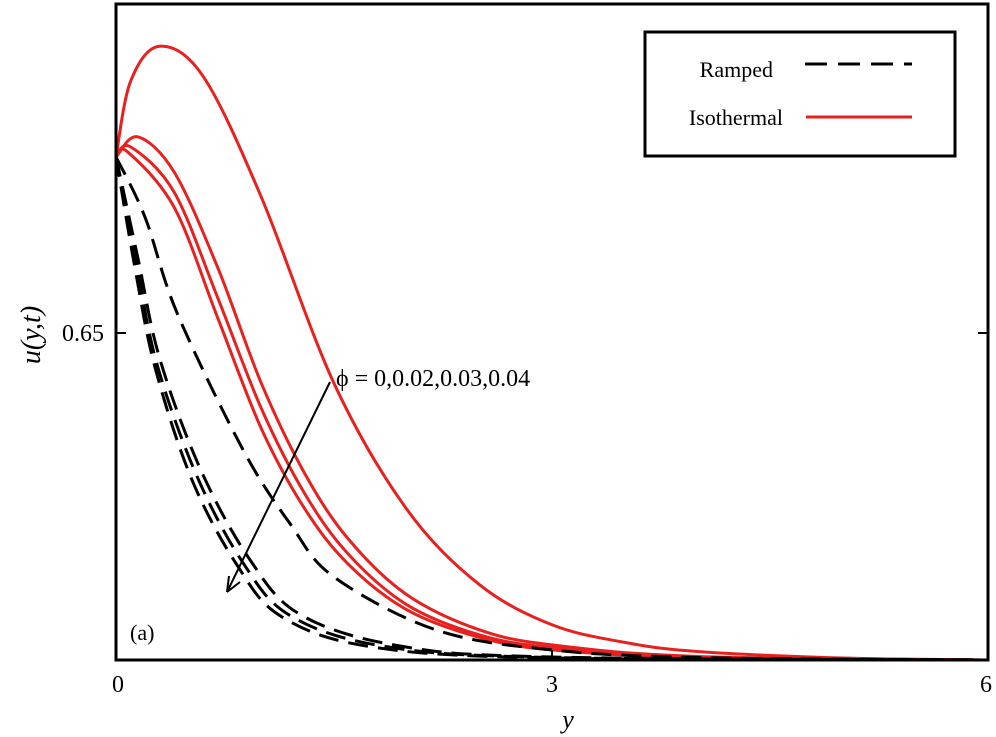 The image size is (996, 737). What do you see at coordinates (736, 117) in the screenshot?
I see `legend-label-isothermal: Isothermal` at bounding box center [736, 117].